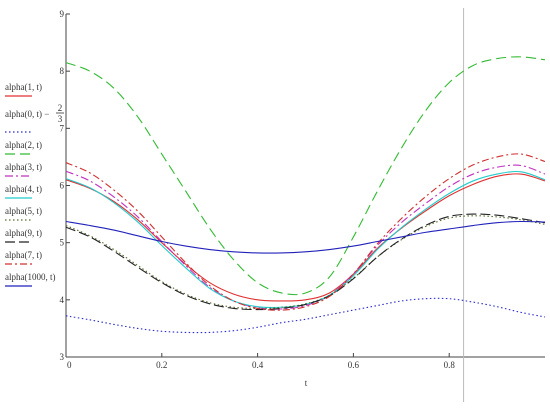 Image resolution: width=550 pixels, height=408 pixels. Describe the element at coordinates (23, 87) in the screenshot. I see `legend-label: alpha(1, t)` at that location.